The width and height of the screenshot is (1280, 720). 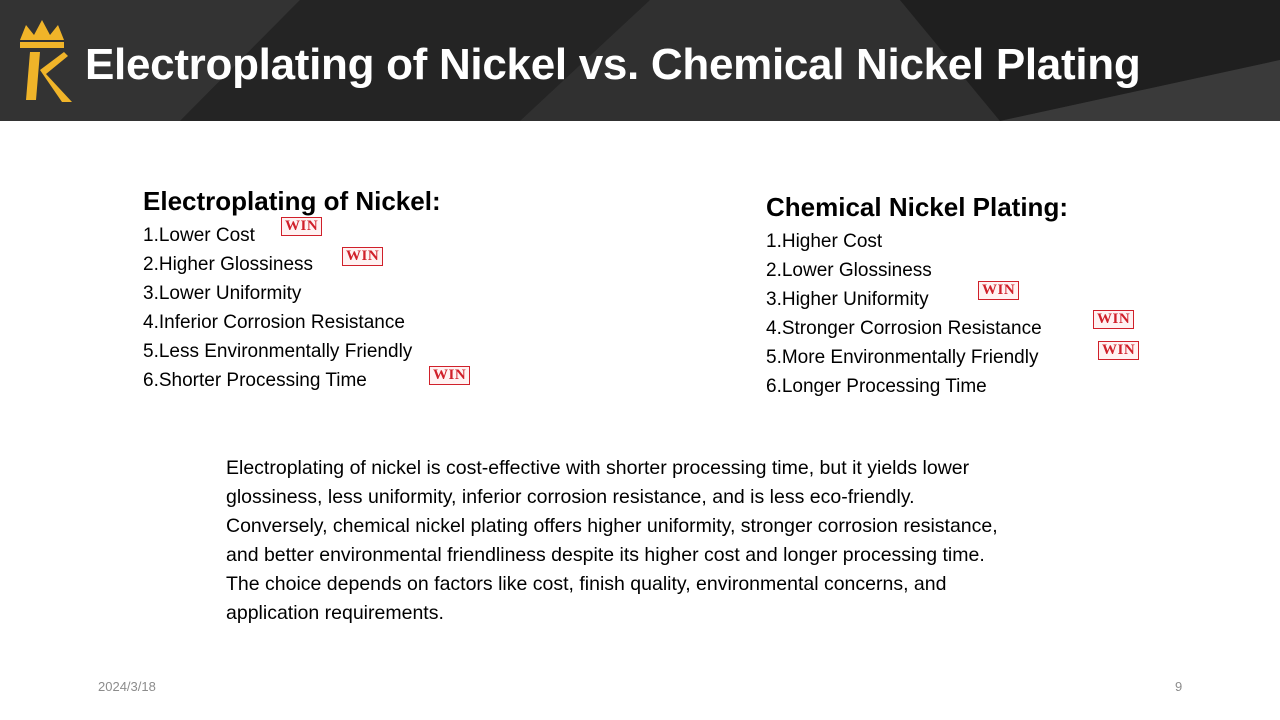 I want to click on item-text: 5.More Environmentally Friendly, so click(x=902, y=357).